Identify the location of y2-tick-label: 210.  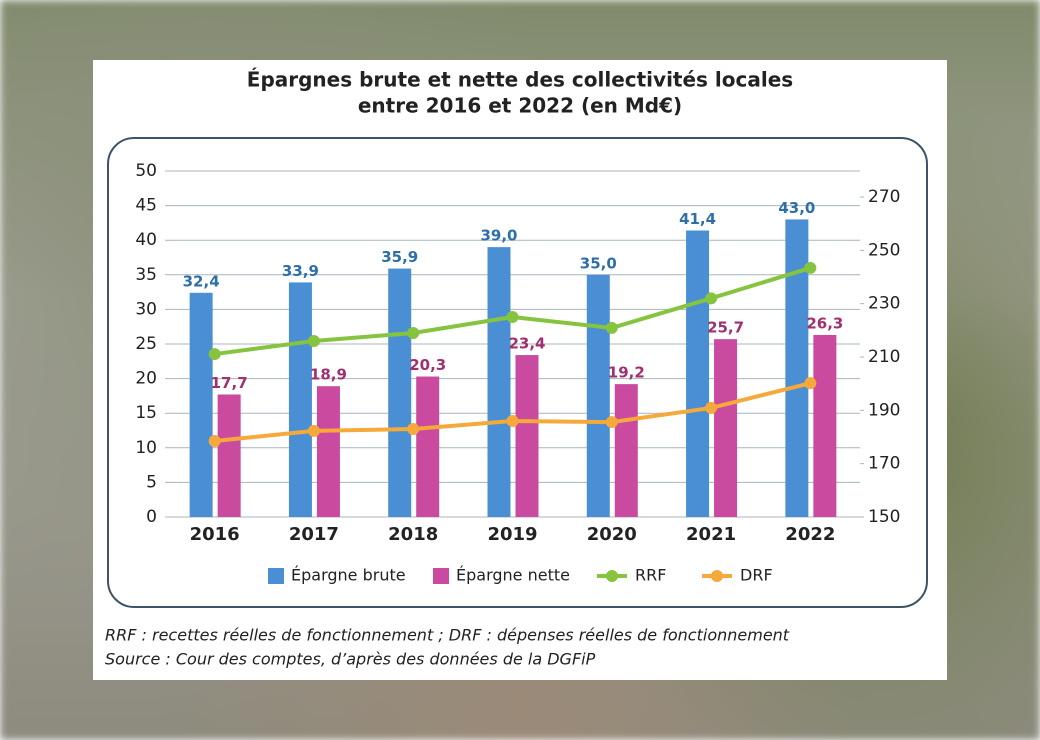
(884, 357).